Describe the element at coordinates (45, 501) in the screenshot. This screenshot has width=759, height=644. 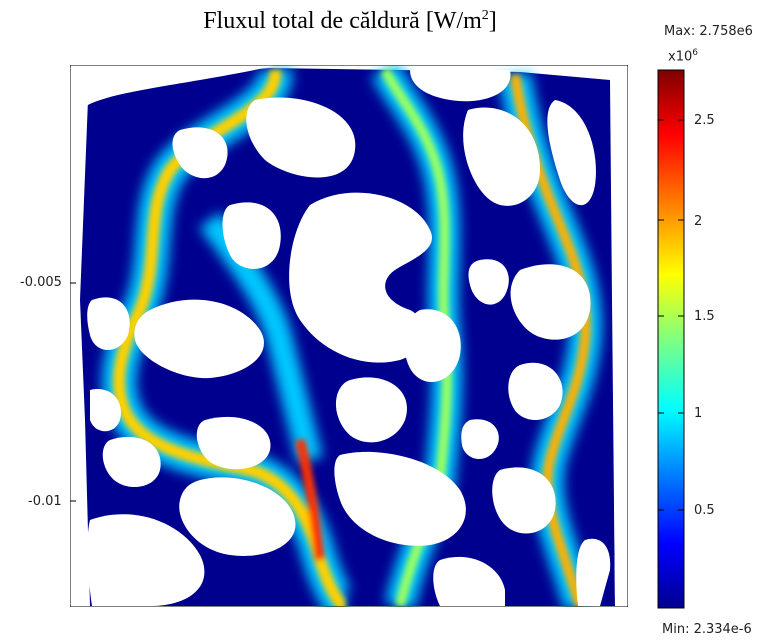
I see `y-tick-label: -0.01` at that location.